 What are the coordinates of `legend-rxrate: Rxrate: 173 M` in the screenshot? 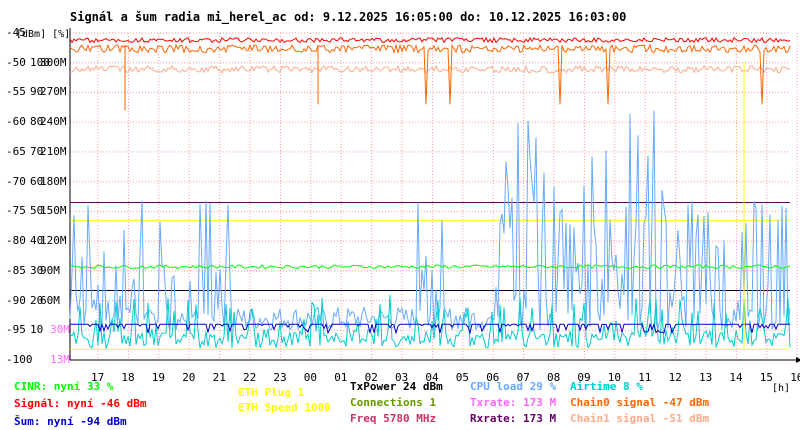 It's located at (513, 418).